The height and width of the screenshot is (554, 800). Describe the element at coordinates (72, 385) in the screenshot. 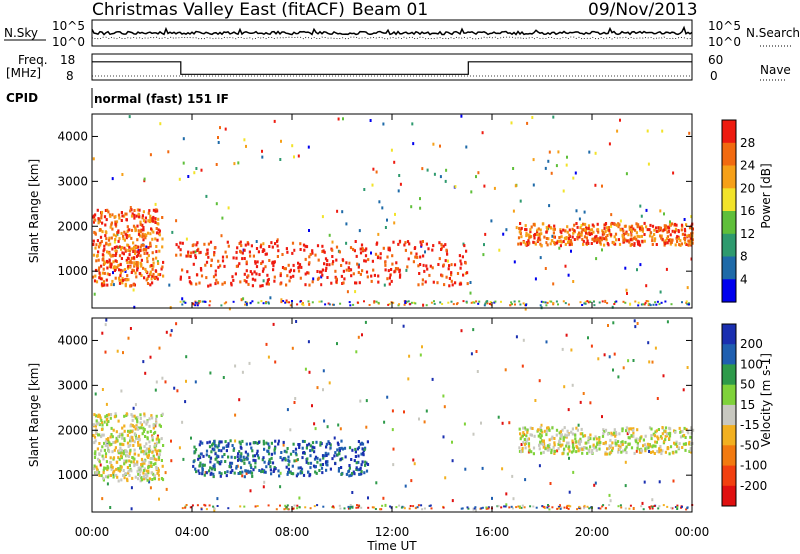

I see `y-tick-label: 3000` at that location.